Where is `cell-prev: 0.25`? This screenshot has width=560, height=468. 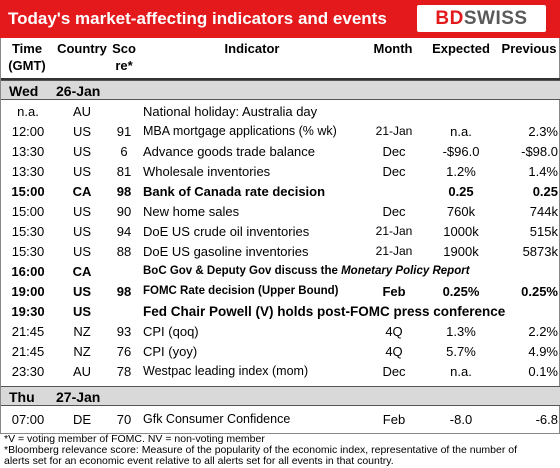 cell-prev: 0.25 is located at coordinates (545, 191).